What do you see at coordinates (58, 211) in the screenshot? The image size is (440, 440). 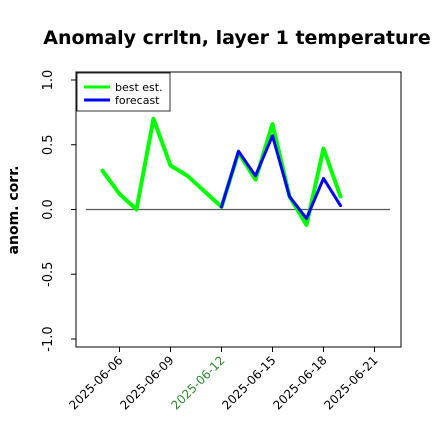 I see `y-ticks: -1.0 -0.5 0.0 0.5 1.0` at bounding box center [58, 211].